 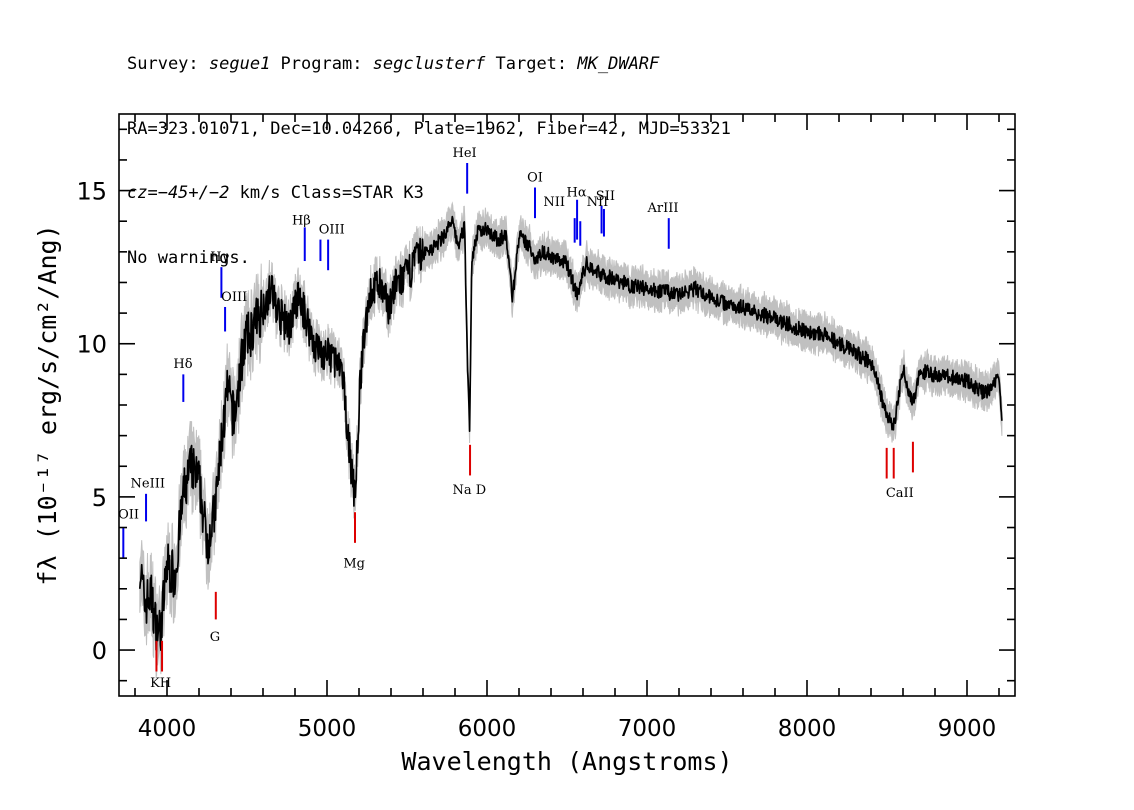 I want to click on program-label: Program:, so click(x=321, y=64).